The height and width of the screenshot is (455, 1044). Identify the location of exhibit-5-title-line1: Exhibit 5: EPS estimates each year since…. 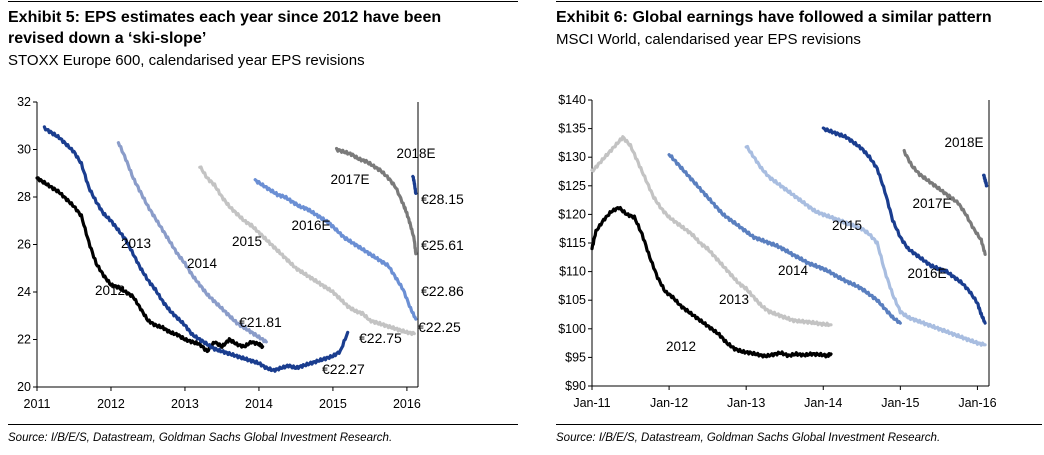
(225, 17).